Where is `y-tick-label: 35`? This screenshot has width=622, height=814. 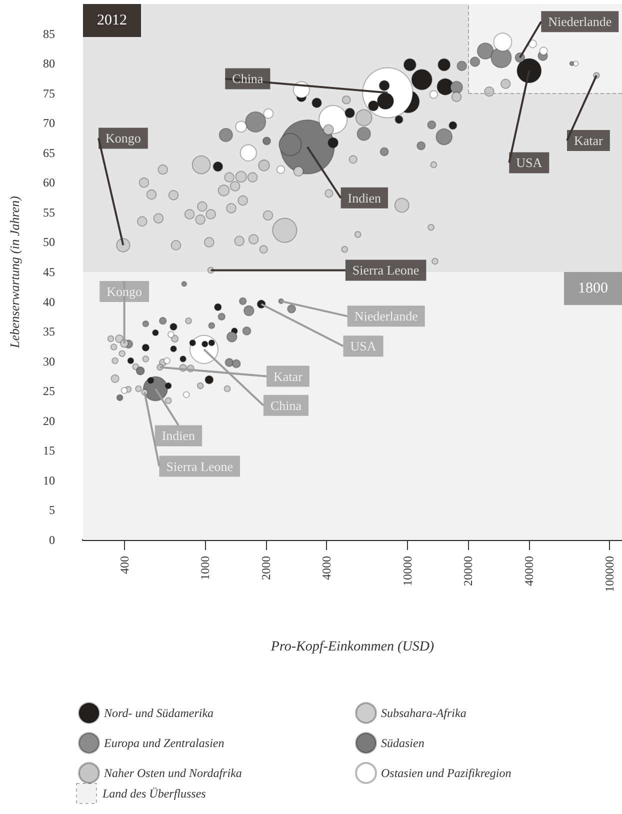
y-tick-label: 35 is located at coordinates (49, 331).